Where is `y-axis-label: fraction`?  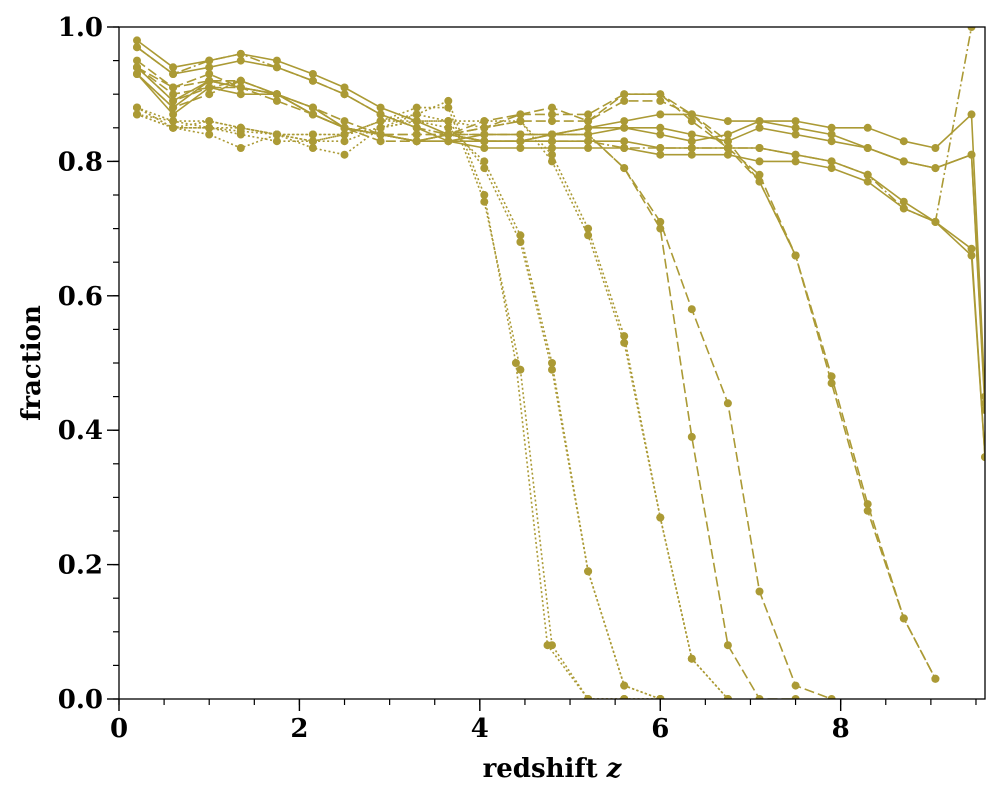
y-axis-label: fraction is located at coordinates (32, 363).